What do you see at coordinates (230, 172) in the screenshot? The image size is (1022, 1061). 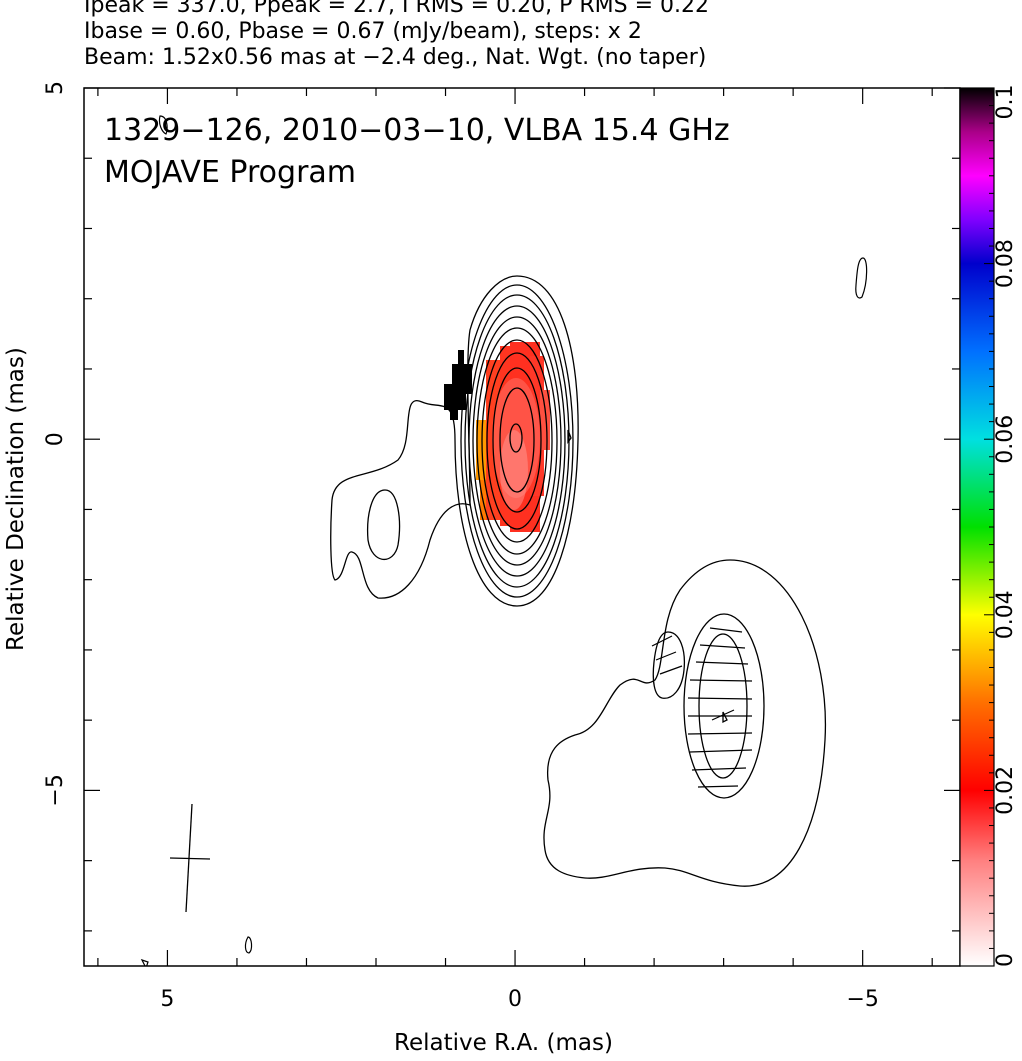 I see `chart-subtitle: MOJAVE Program` at bounding box center [230, 172].